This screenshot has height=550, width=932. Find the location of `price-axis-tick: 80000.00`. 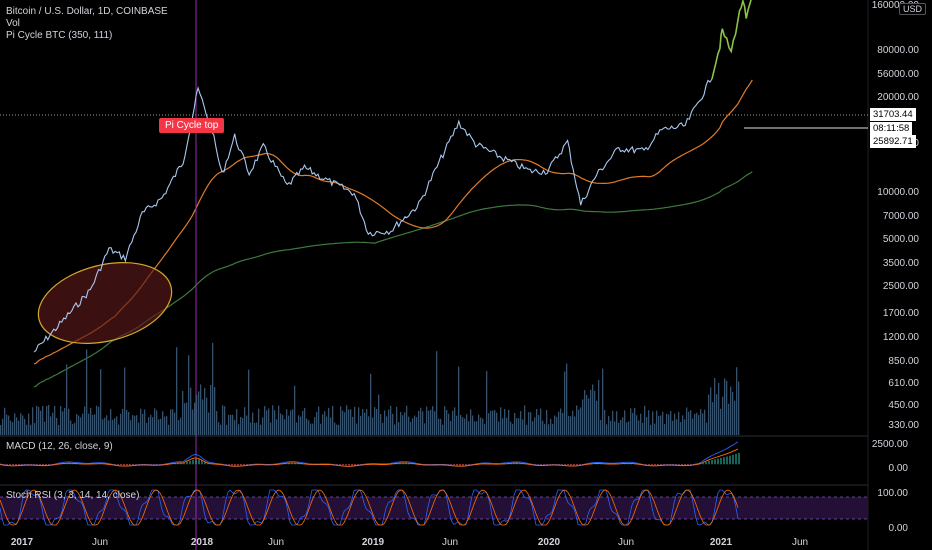

price-axis-tick: 80000.00 is located at coordinates (898, 50).